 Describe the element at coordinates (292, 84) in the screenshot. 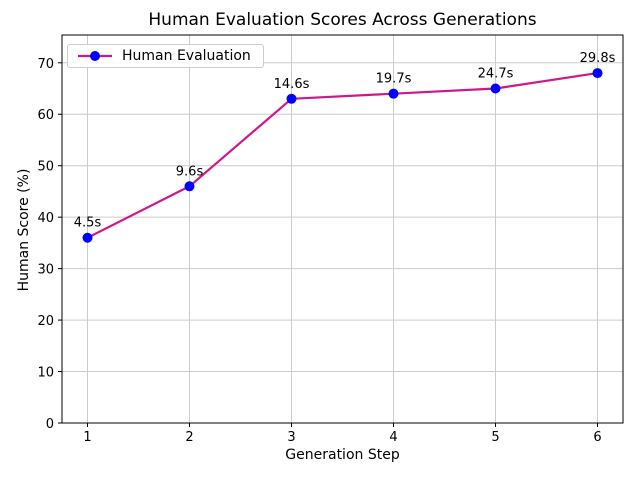

I see `data-point-annotation: 14.6s` at that location.